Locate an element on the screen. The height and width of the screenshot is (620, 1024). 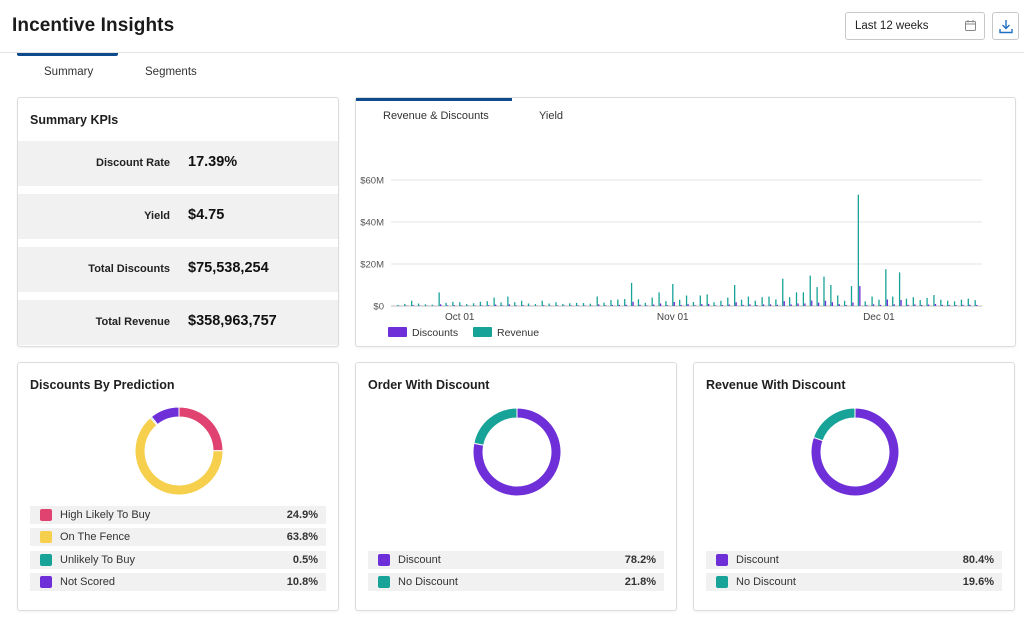
legend-label: Not Scored is located at coordinates (88, 582).